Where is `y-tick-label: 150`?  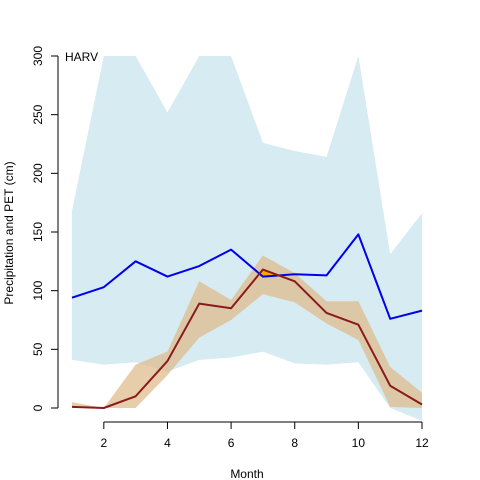
y-tick-label: 150 is located at coordinates (38, 232).